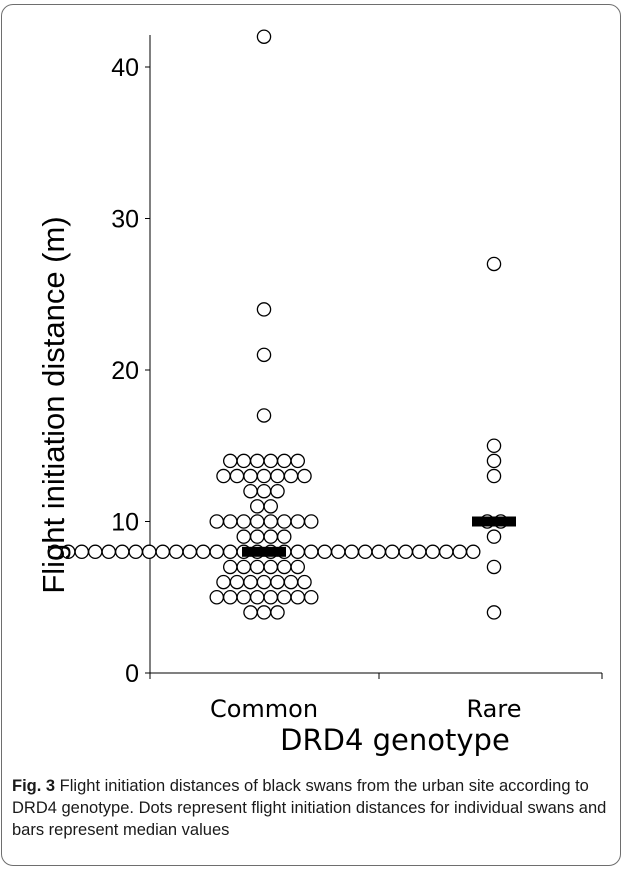 This screenshot has width=625, height=869. I want to click on y-tick-label: 40, so click(125, 68).